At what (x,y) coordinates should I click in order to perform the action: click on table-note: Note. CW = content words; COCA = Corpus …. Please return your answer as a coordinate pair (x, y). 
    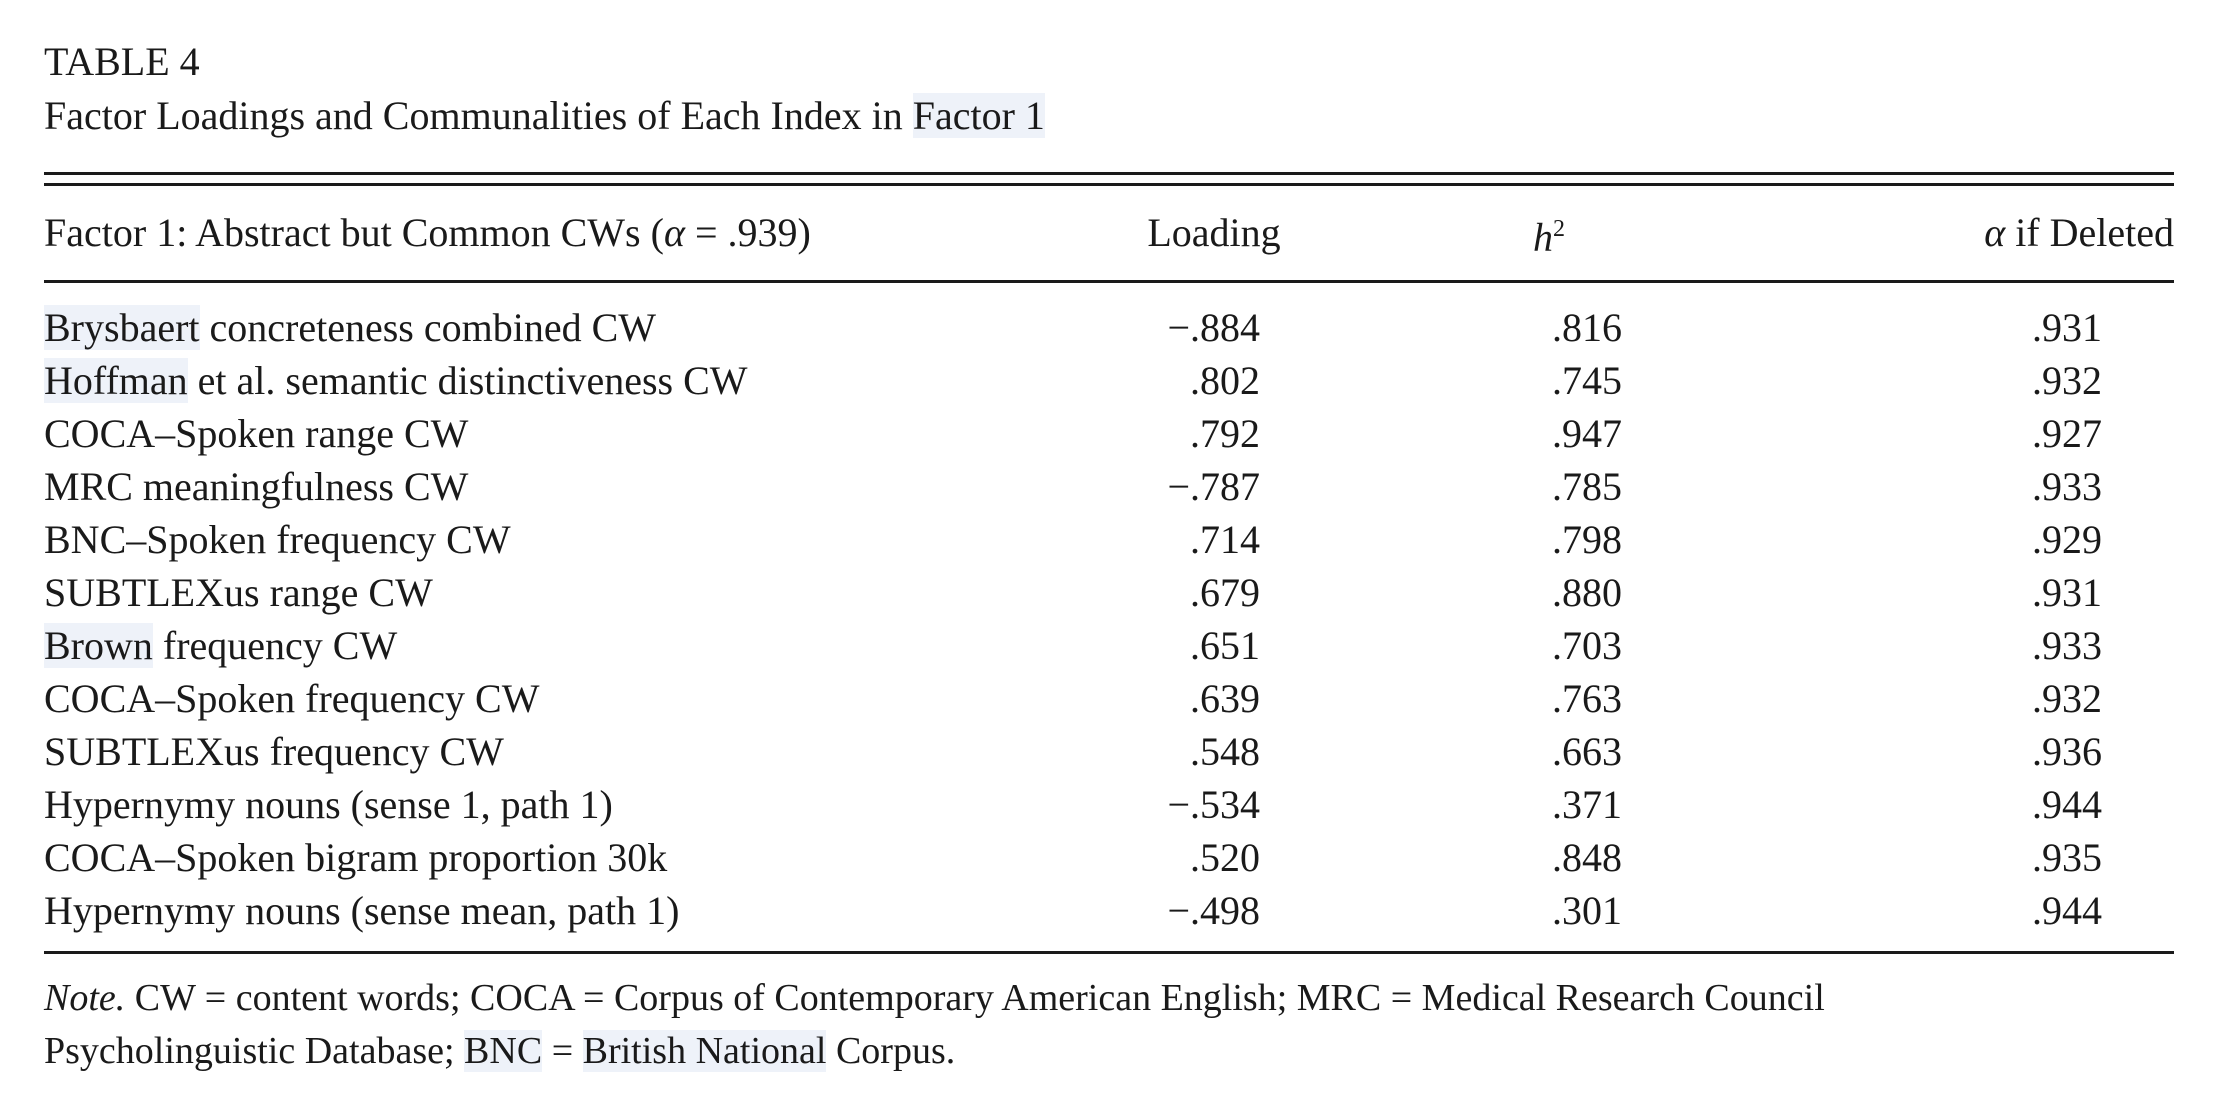
    Looking at the image, I should click on (1109, 1025).